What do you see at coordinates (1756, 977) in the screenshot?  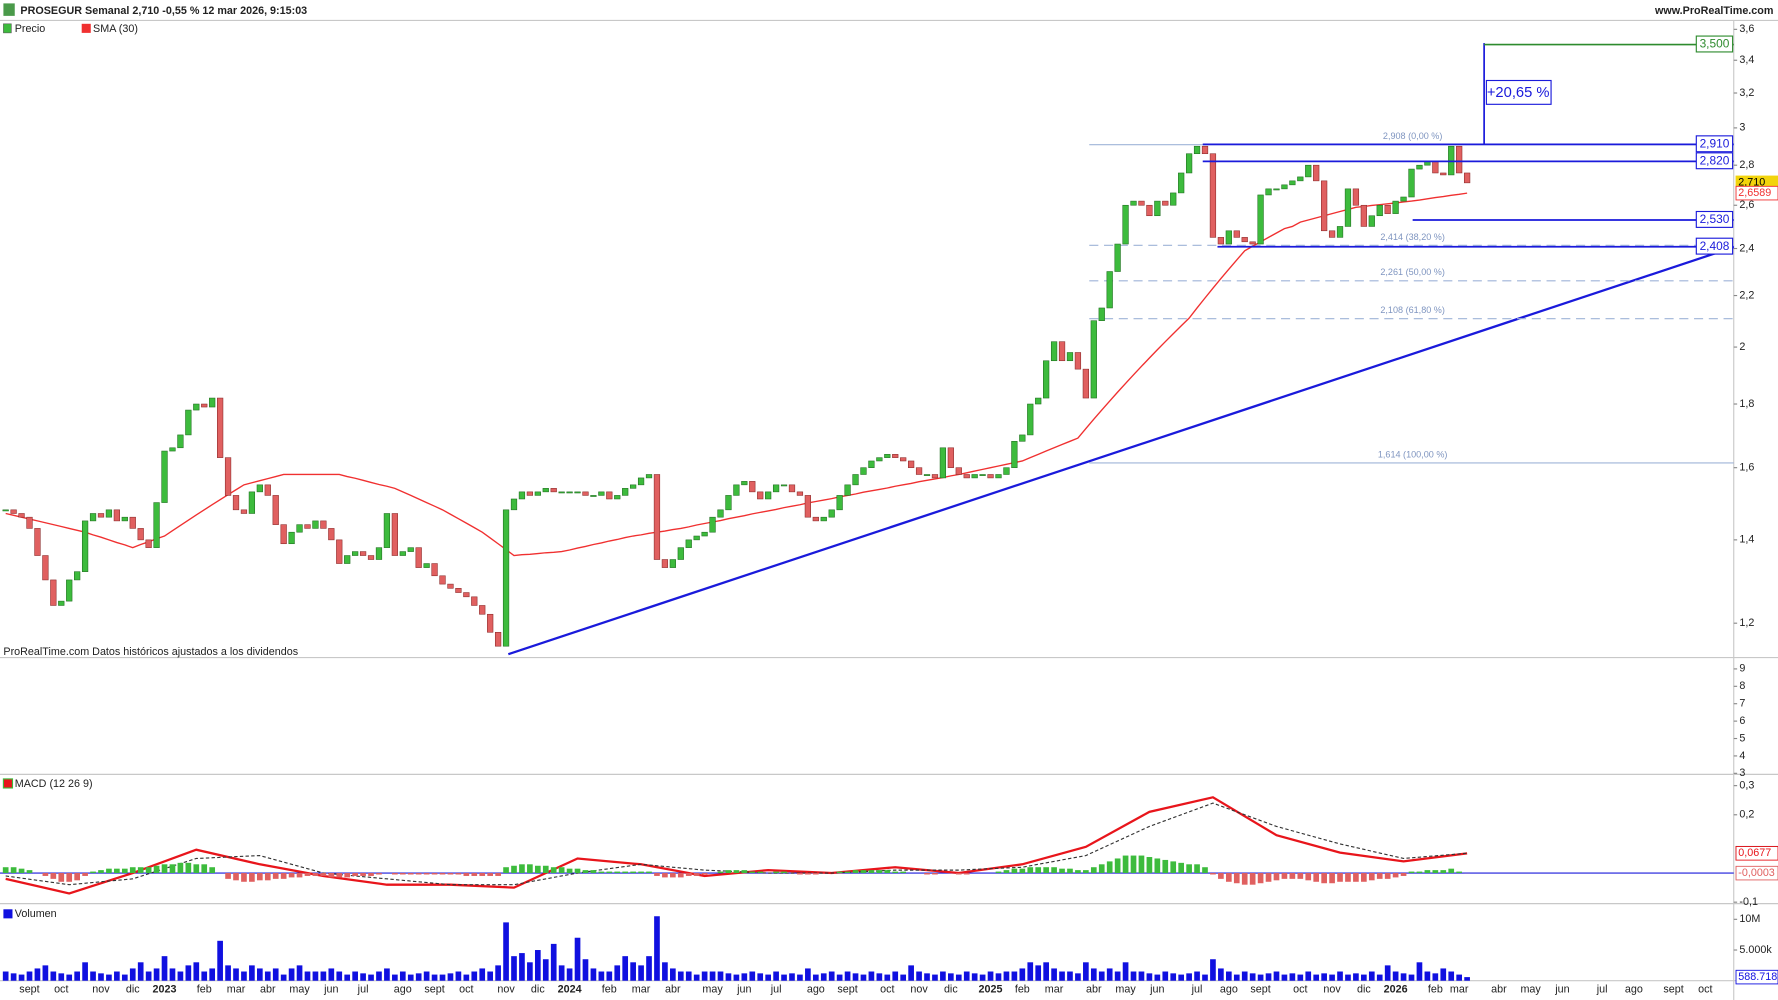 I see `price-label-box` at bounding box center [1756, 977].